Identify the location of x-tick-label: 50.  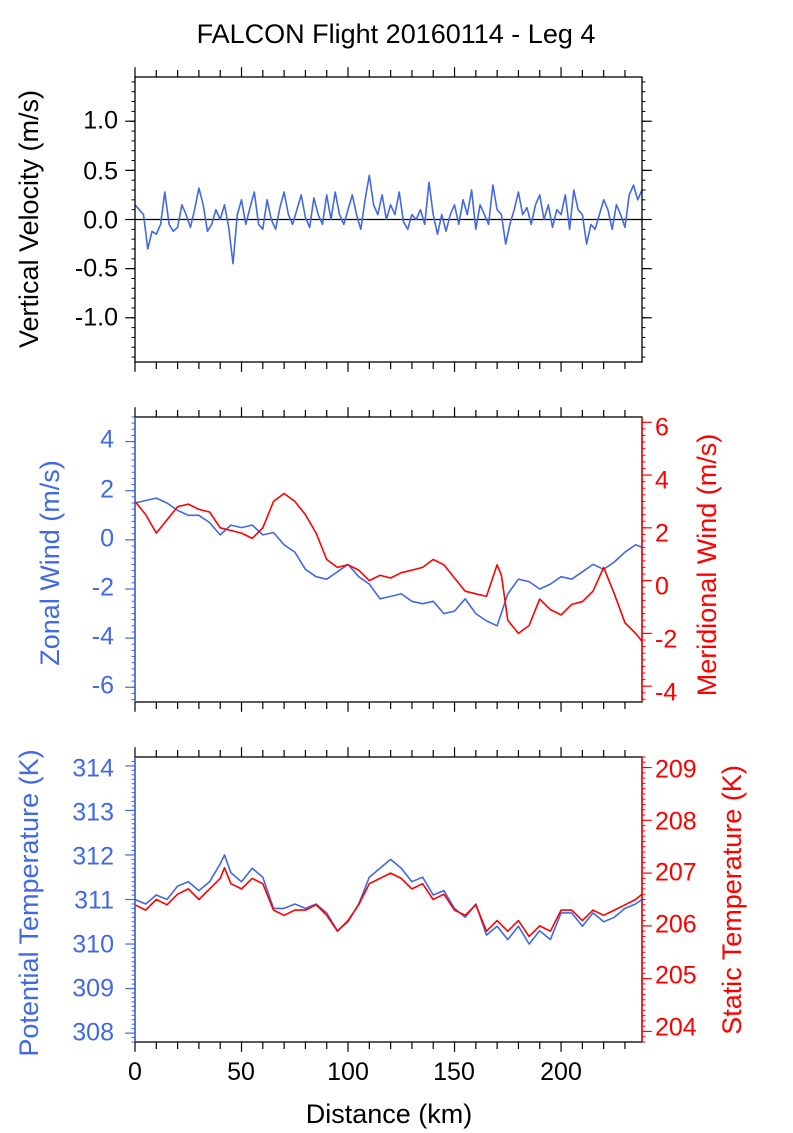
(241, 1072).